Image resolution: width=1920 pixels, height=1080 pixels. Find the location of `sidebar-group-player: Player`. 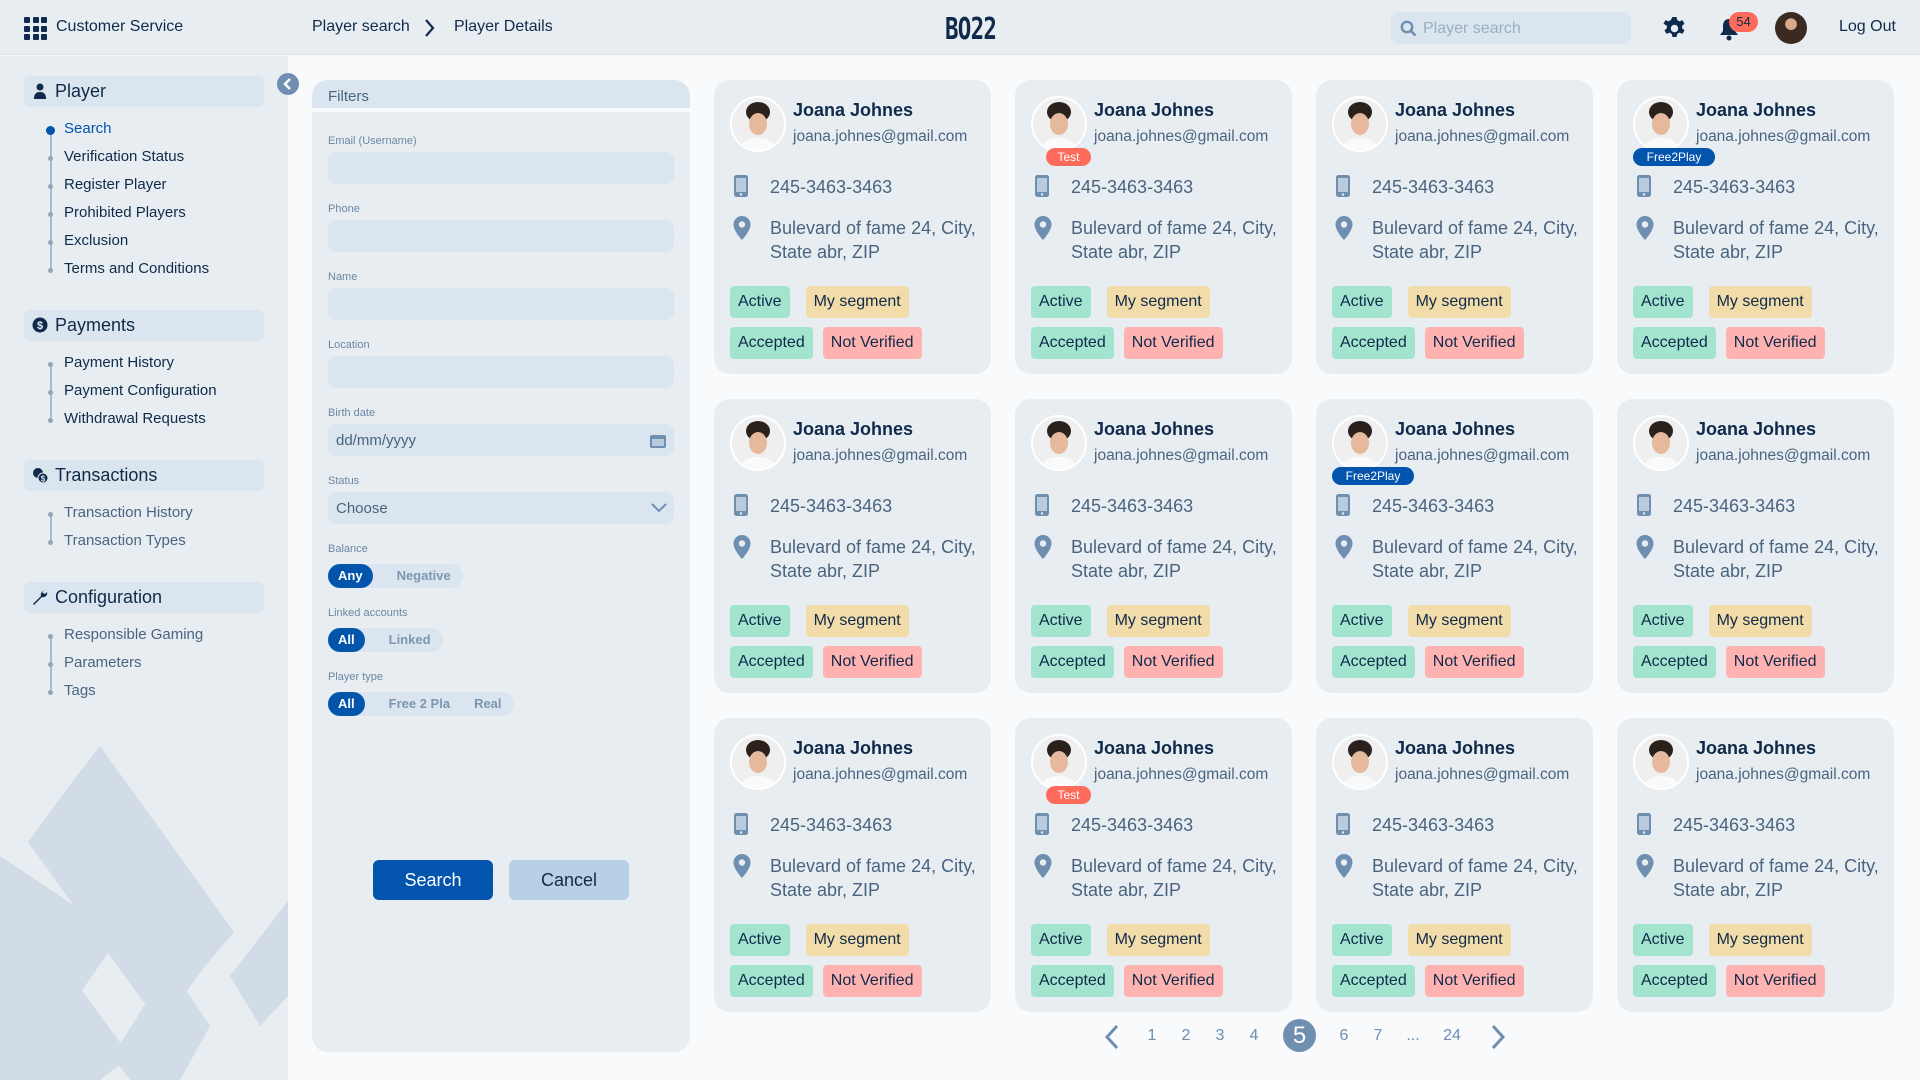

sidebar-group-player: Player is located at coordinates (144, 91).